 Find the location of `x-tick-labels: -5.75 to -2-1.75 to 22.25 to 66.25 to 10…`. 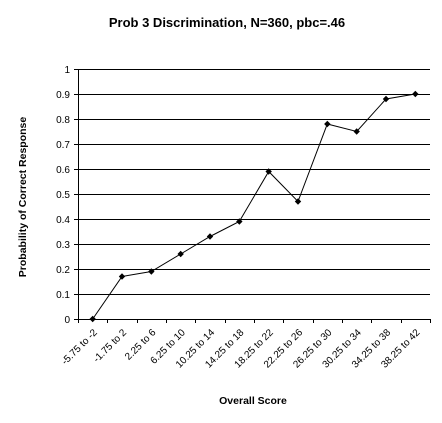

x-tick-labels: -5.75 to -2-1.75 to 22.25 to 66.25 to 10… is located at coordinates (241, 348).